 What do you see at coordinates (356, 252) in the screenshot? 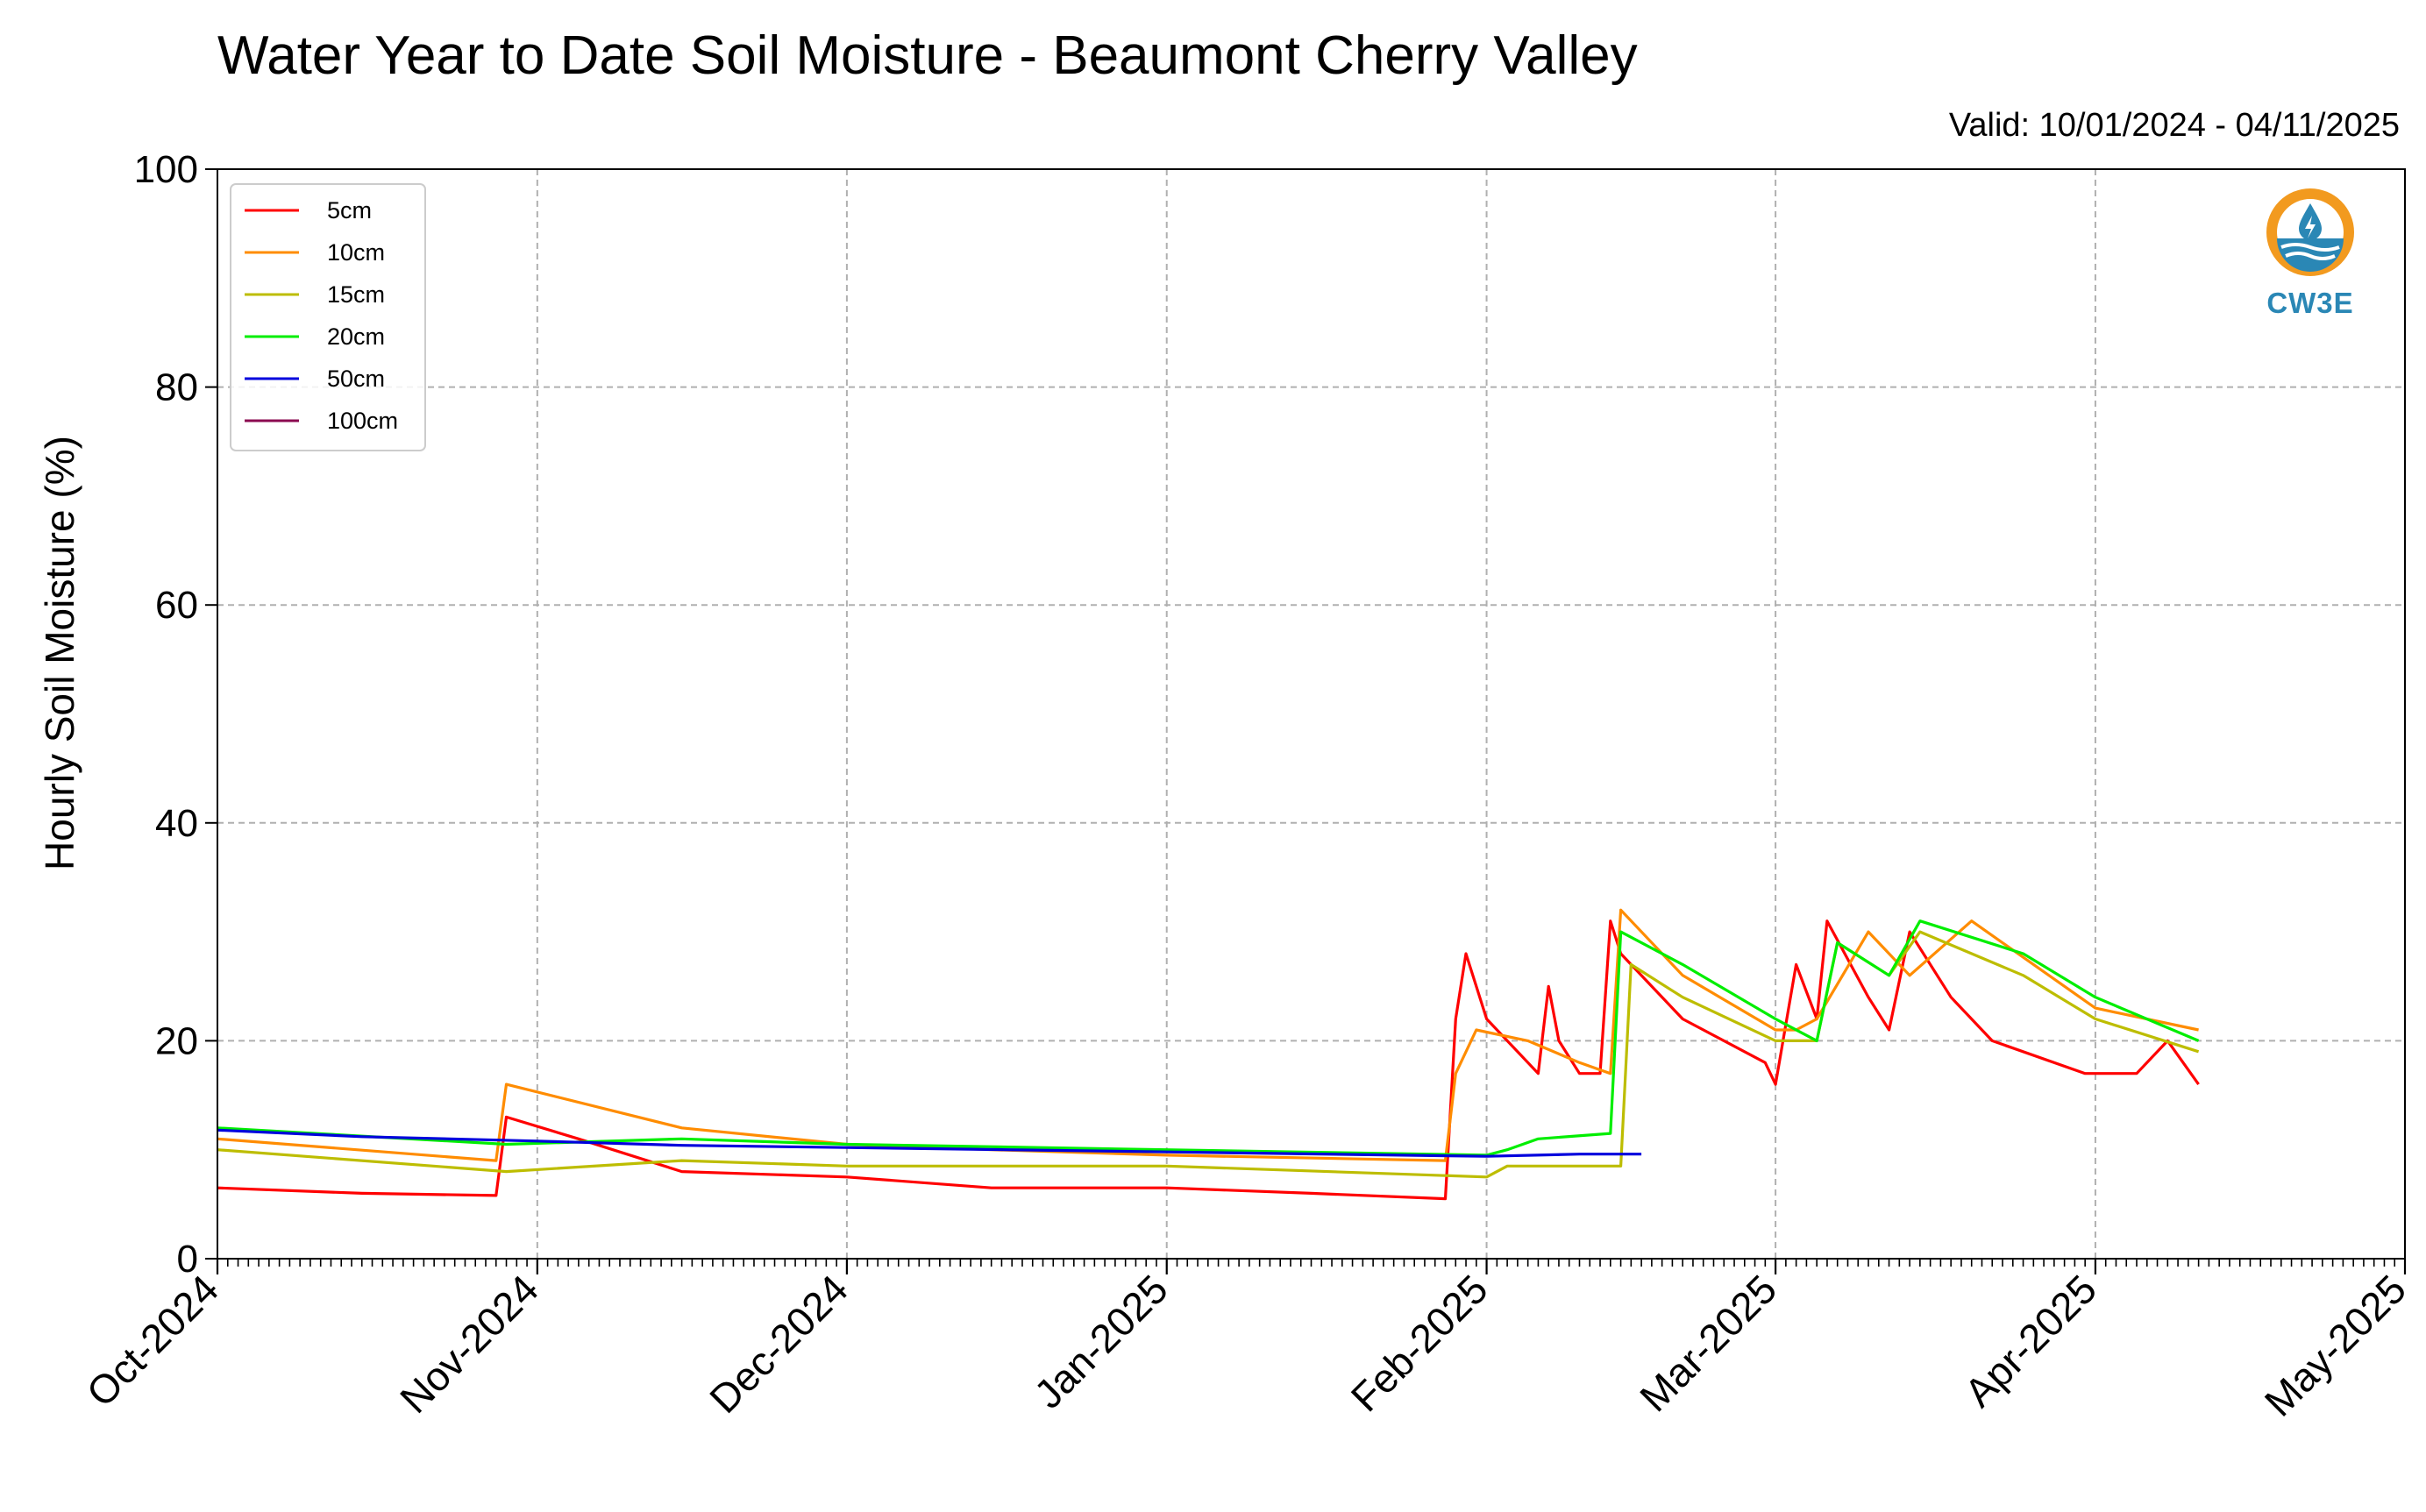
I see `legend-label: 10cm` at bounding box center [356, 252].